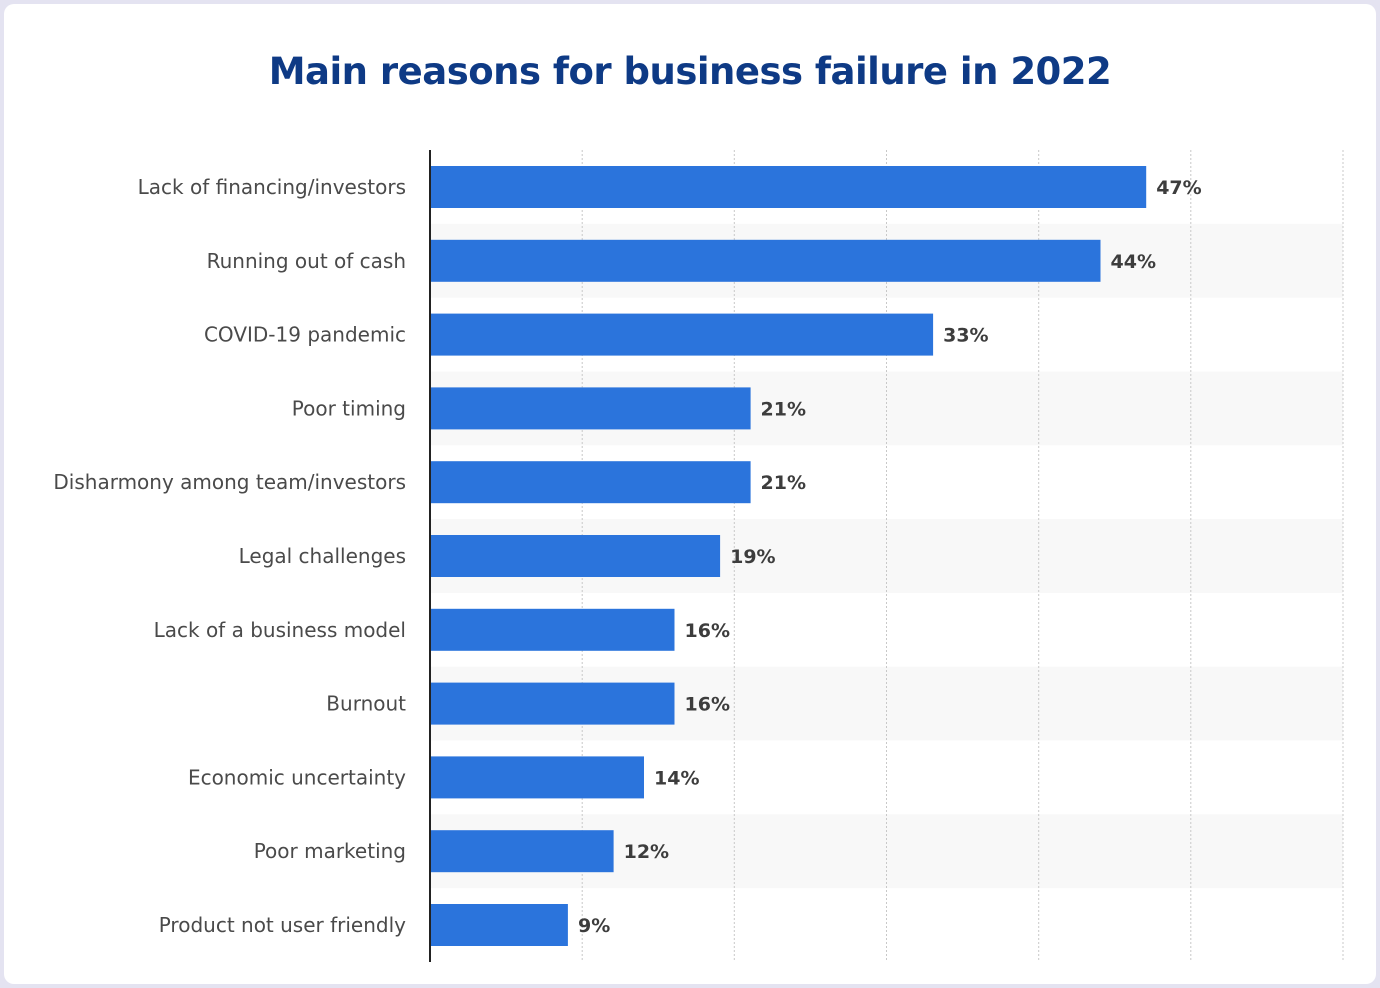 This screenshot has width=1380, height=988. Describe the element at coordinates (280, 630) in the screenshot. I see `category-label: Lack of a business model` at that location.